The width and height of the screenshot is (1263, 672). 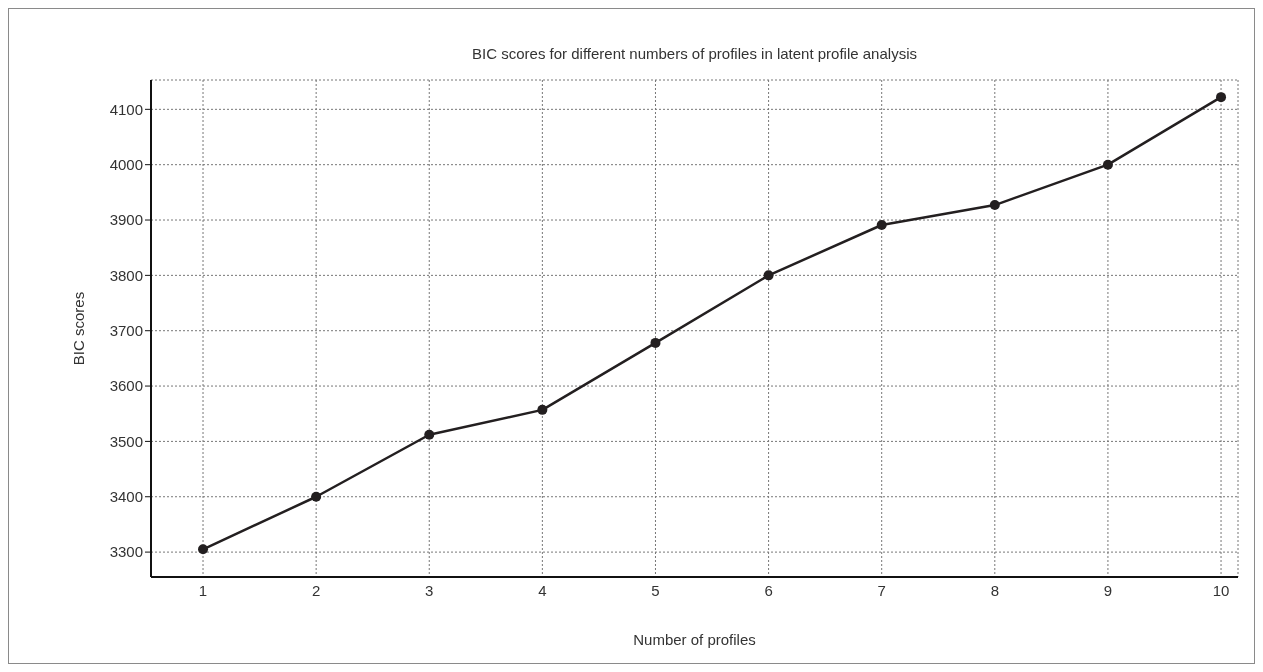 What do you see at coordinates (429, 590) in the screenshot?
I see `x-tick-label: 3` at bounding box center [429, 590].